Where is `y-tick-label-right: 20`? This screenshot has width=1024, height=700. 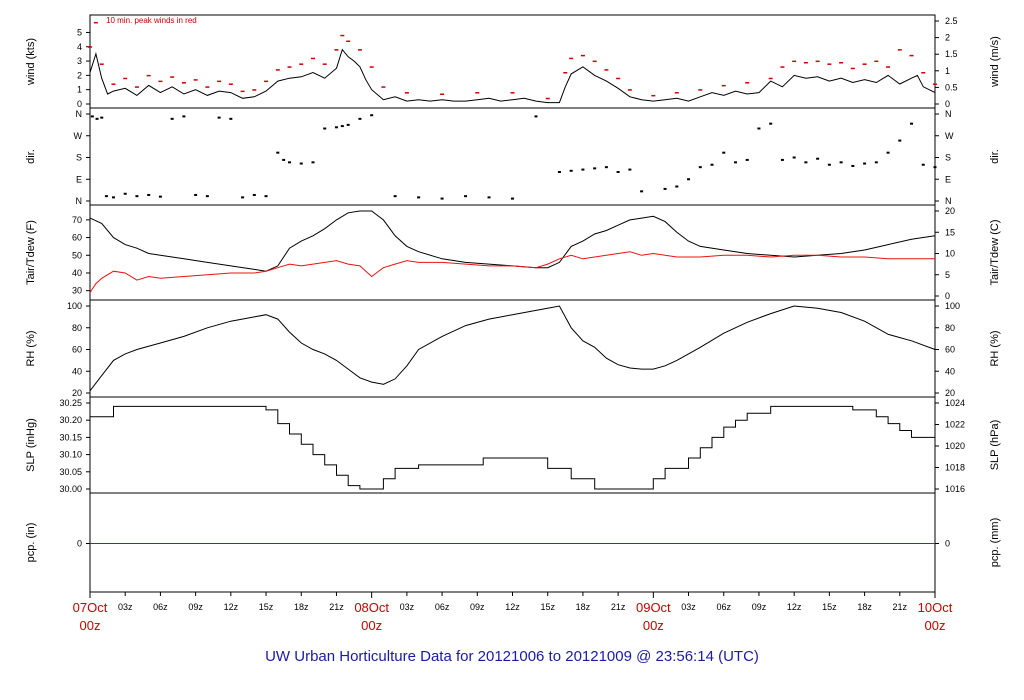
y-tick-label-right: 20 is located at coordinates (950, 393).